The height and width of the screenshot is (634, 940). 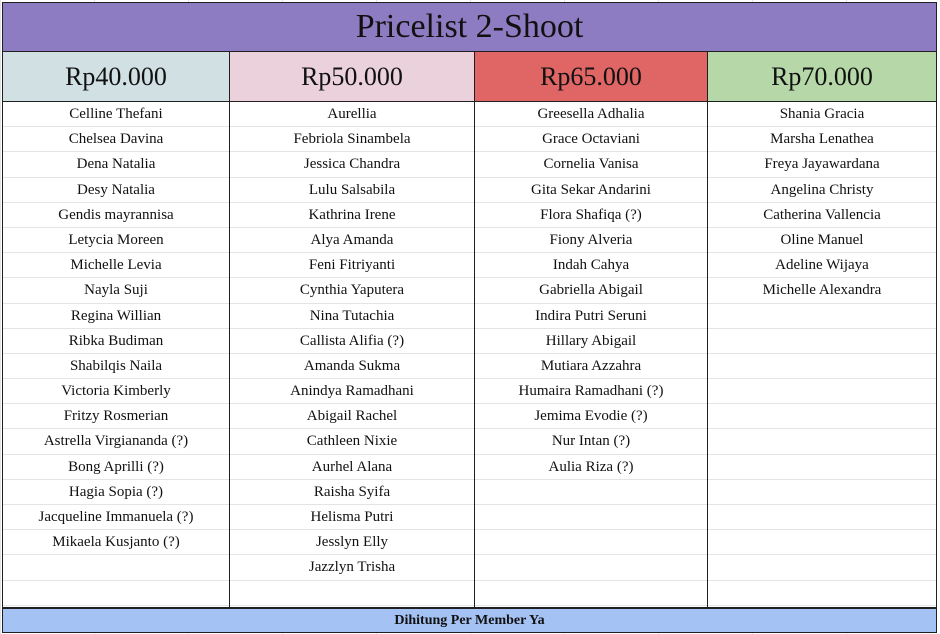 I want to click on member-name-cell: Chelsea Davina, so click(x=116, y=140).